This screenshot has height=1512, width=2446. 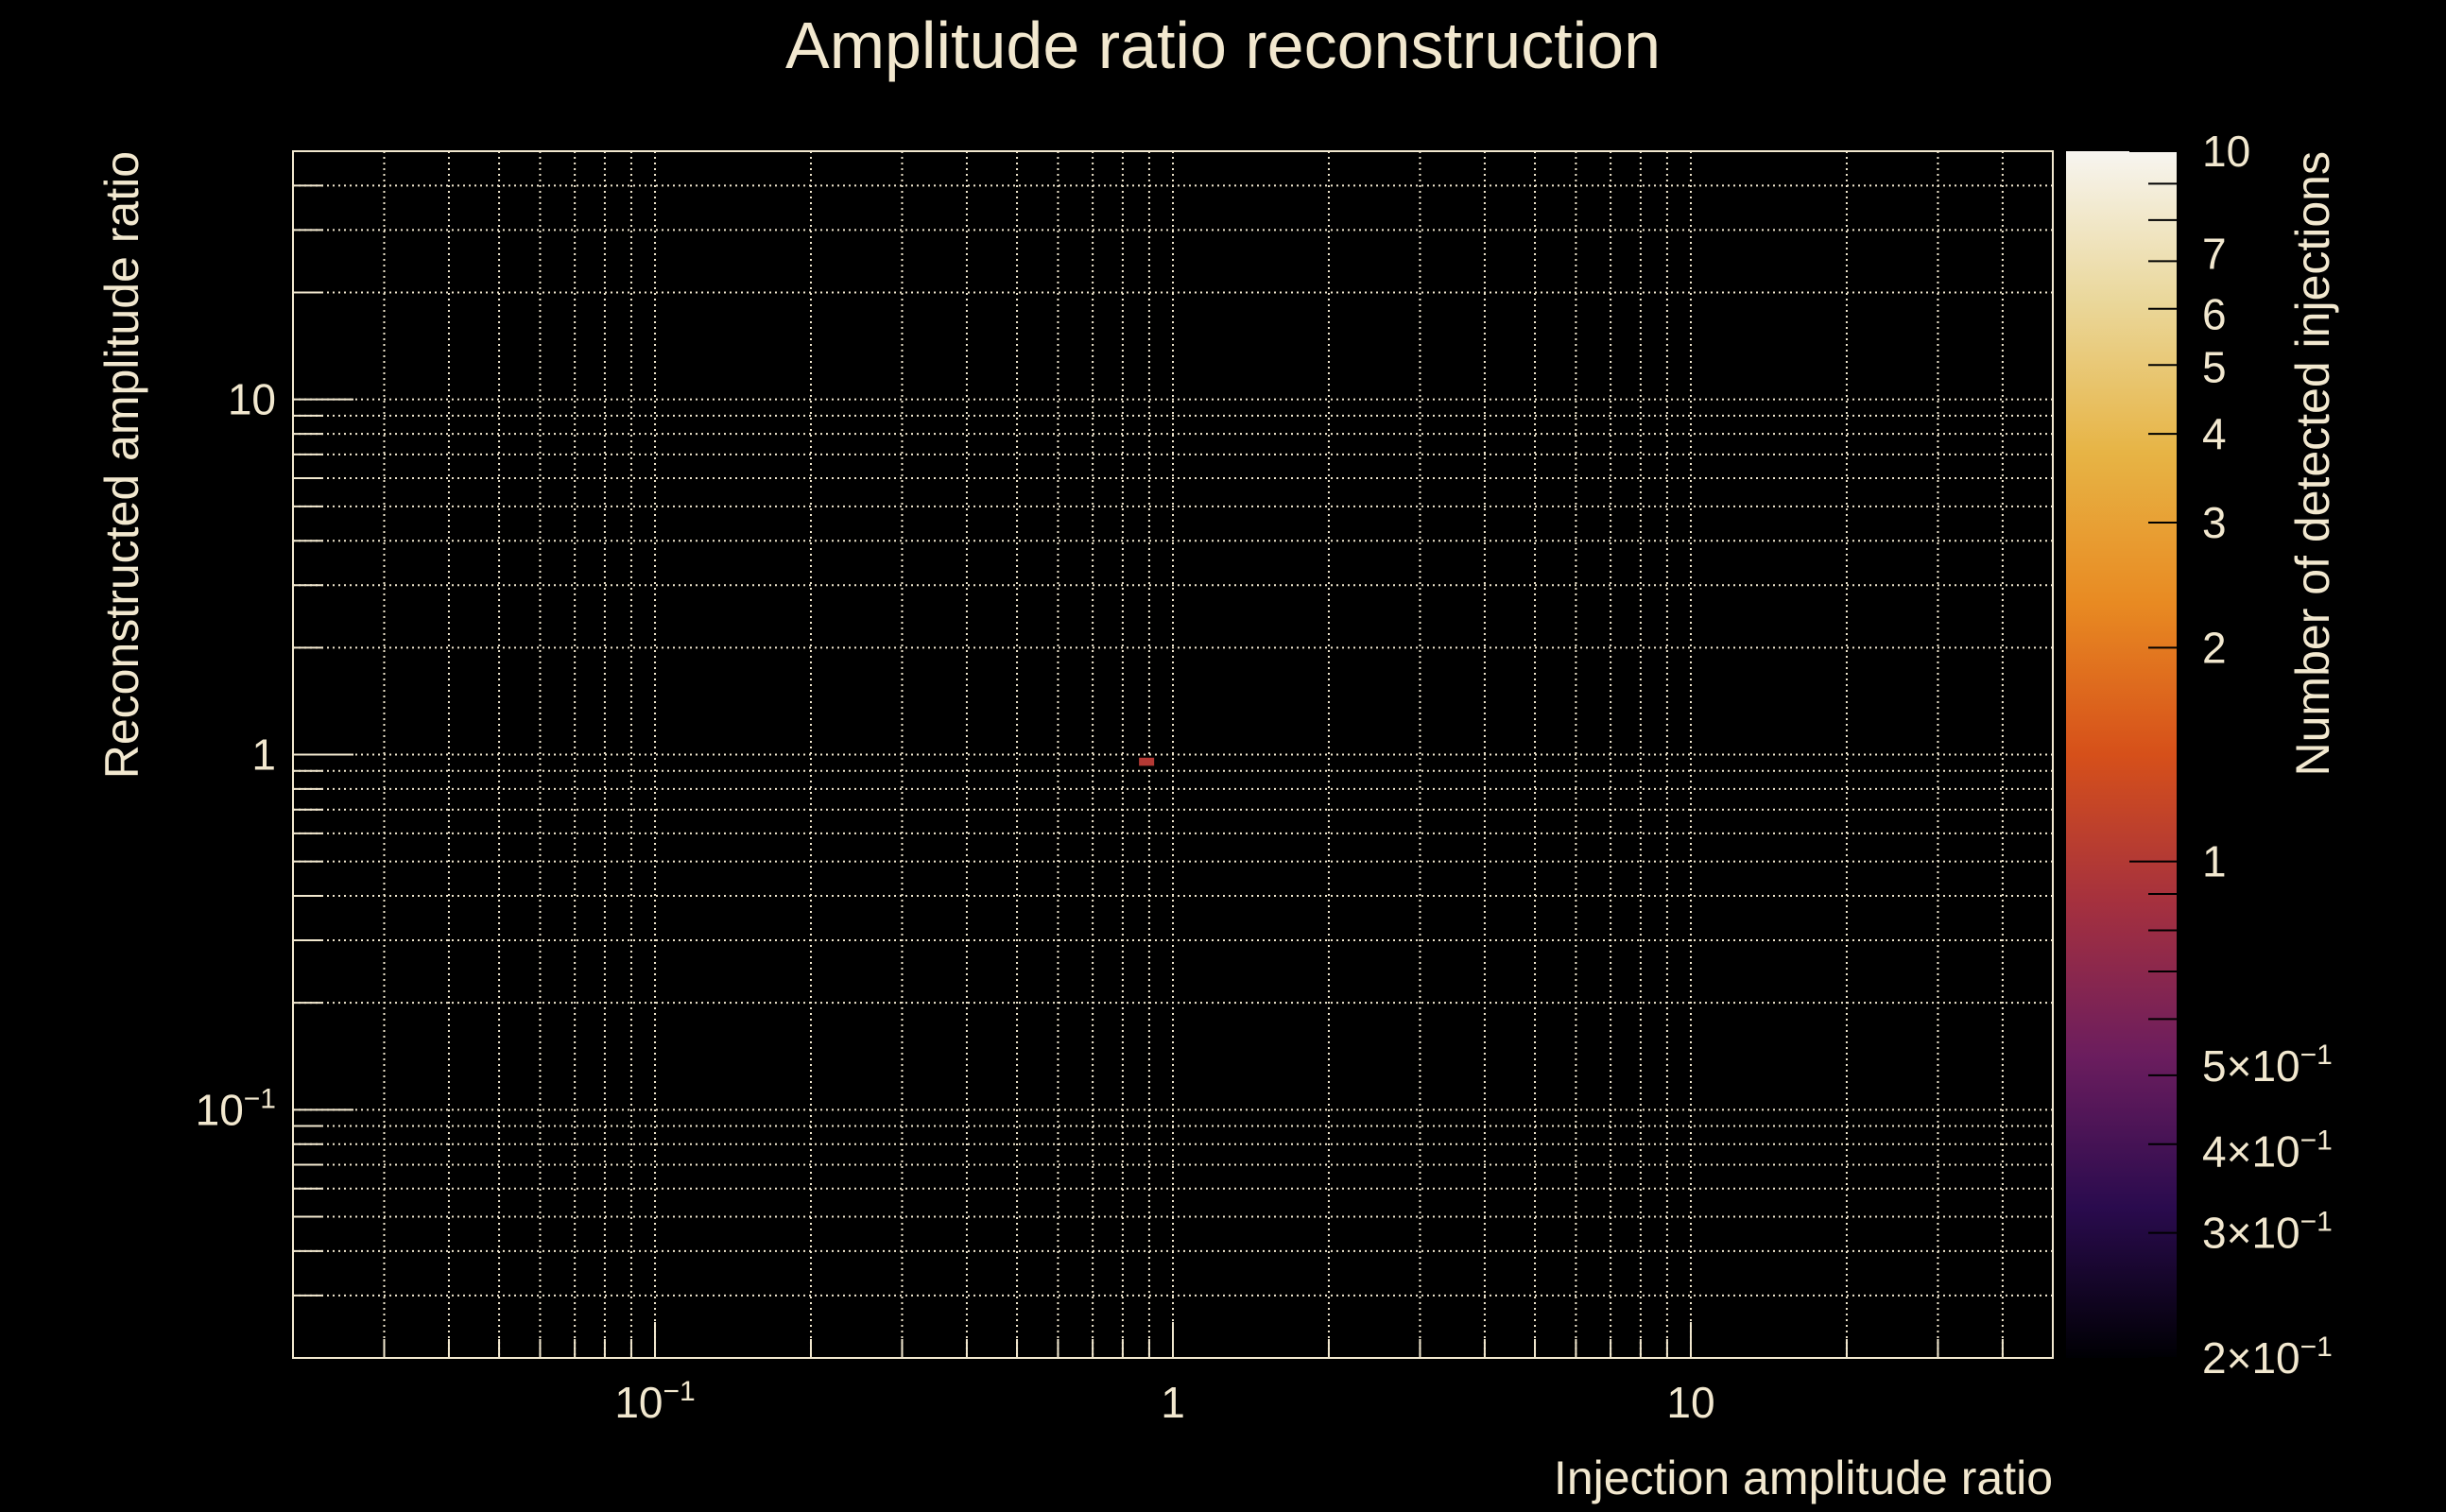 I want to click on colorbar-tick-label: 6, so click(x=2214, y=314).